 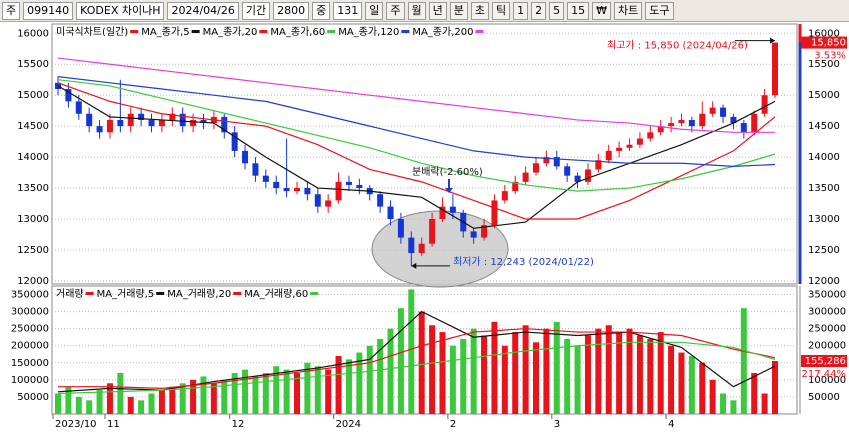 I want to click on toolbar-item: 중, so click(x=321, y=10).